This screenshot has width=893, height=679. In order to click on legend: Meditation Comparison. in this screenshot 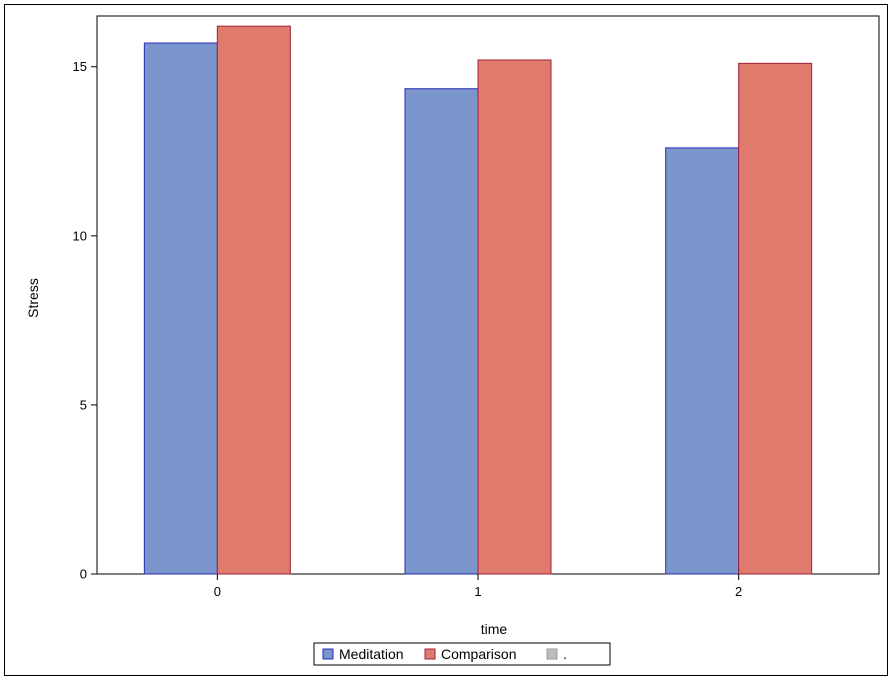, I will do `click(462, 654)`.